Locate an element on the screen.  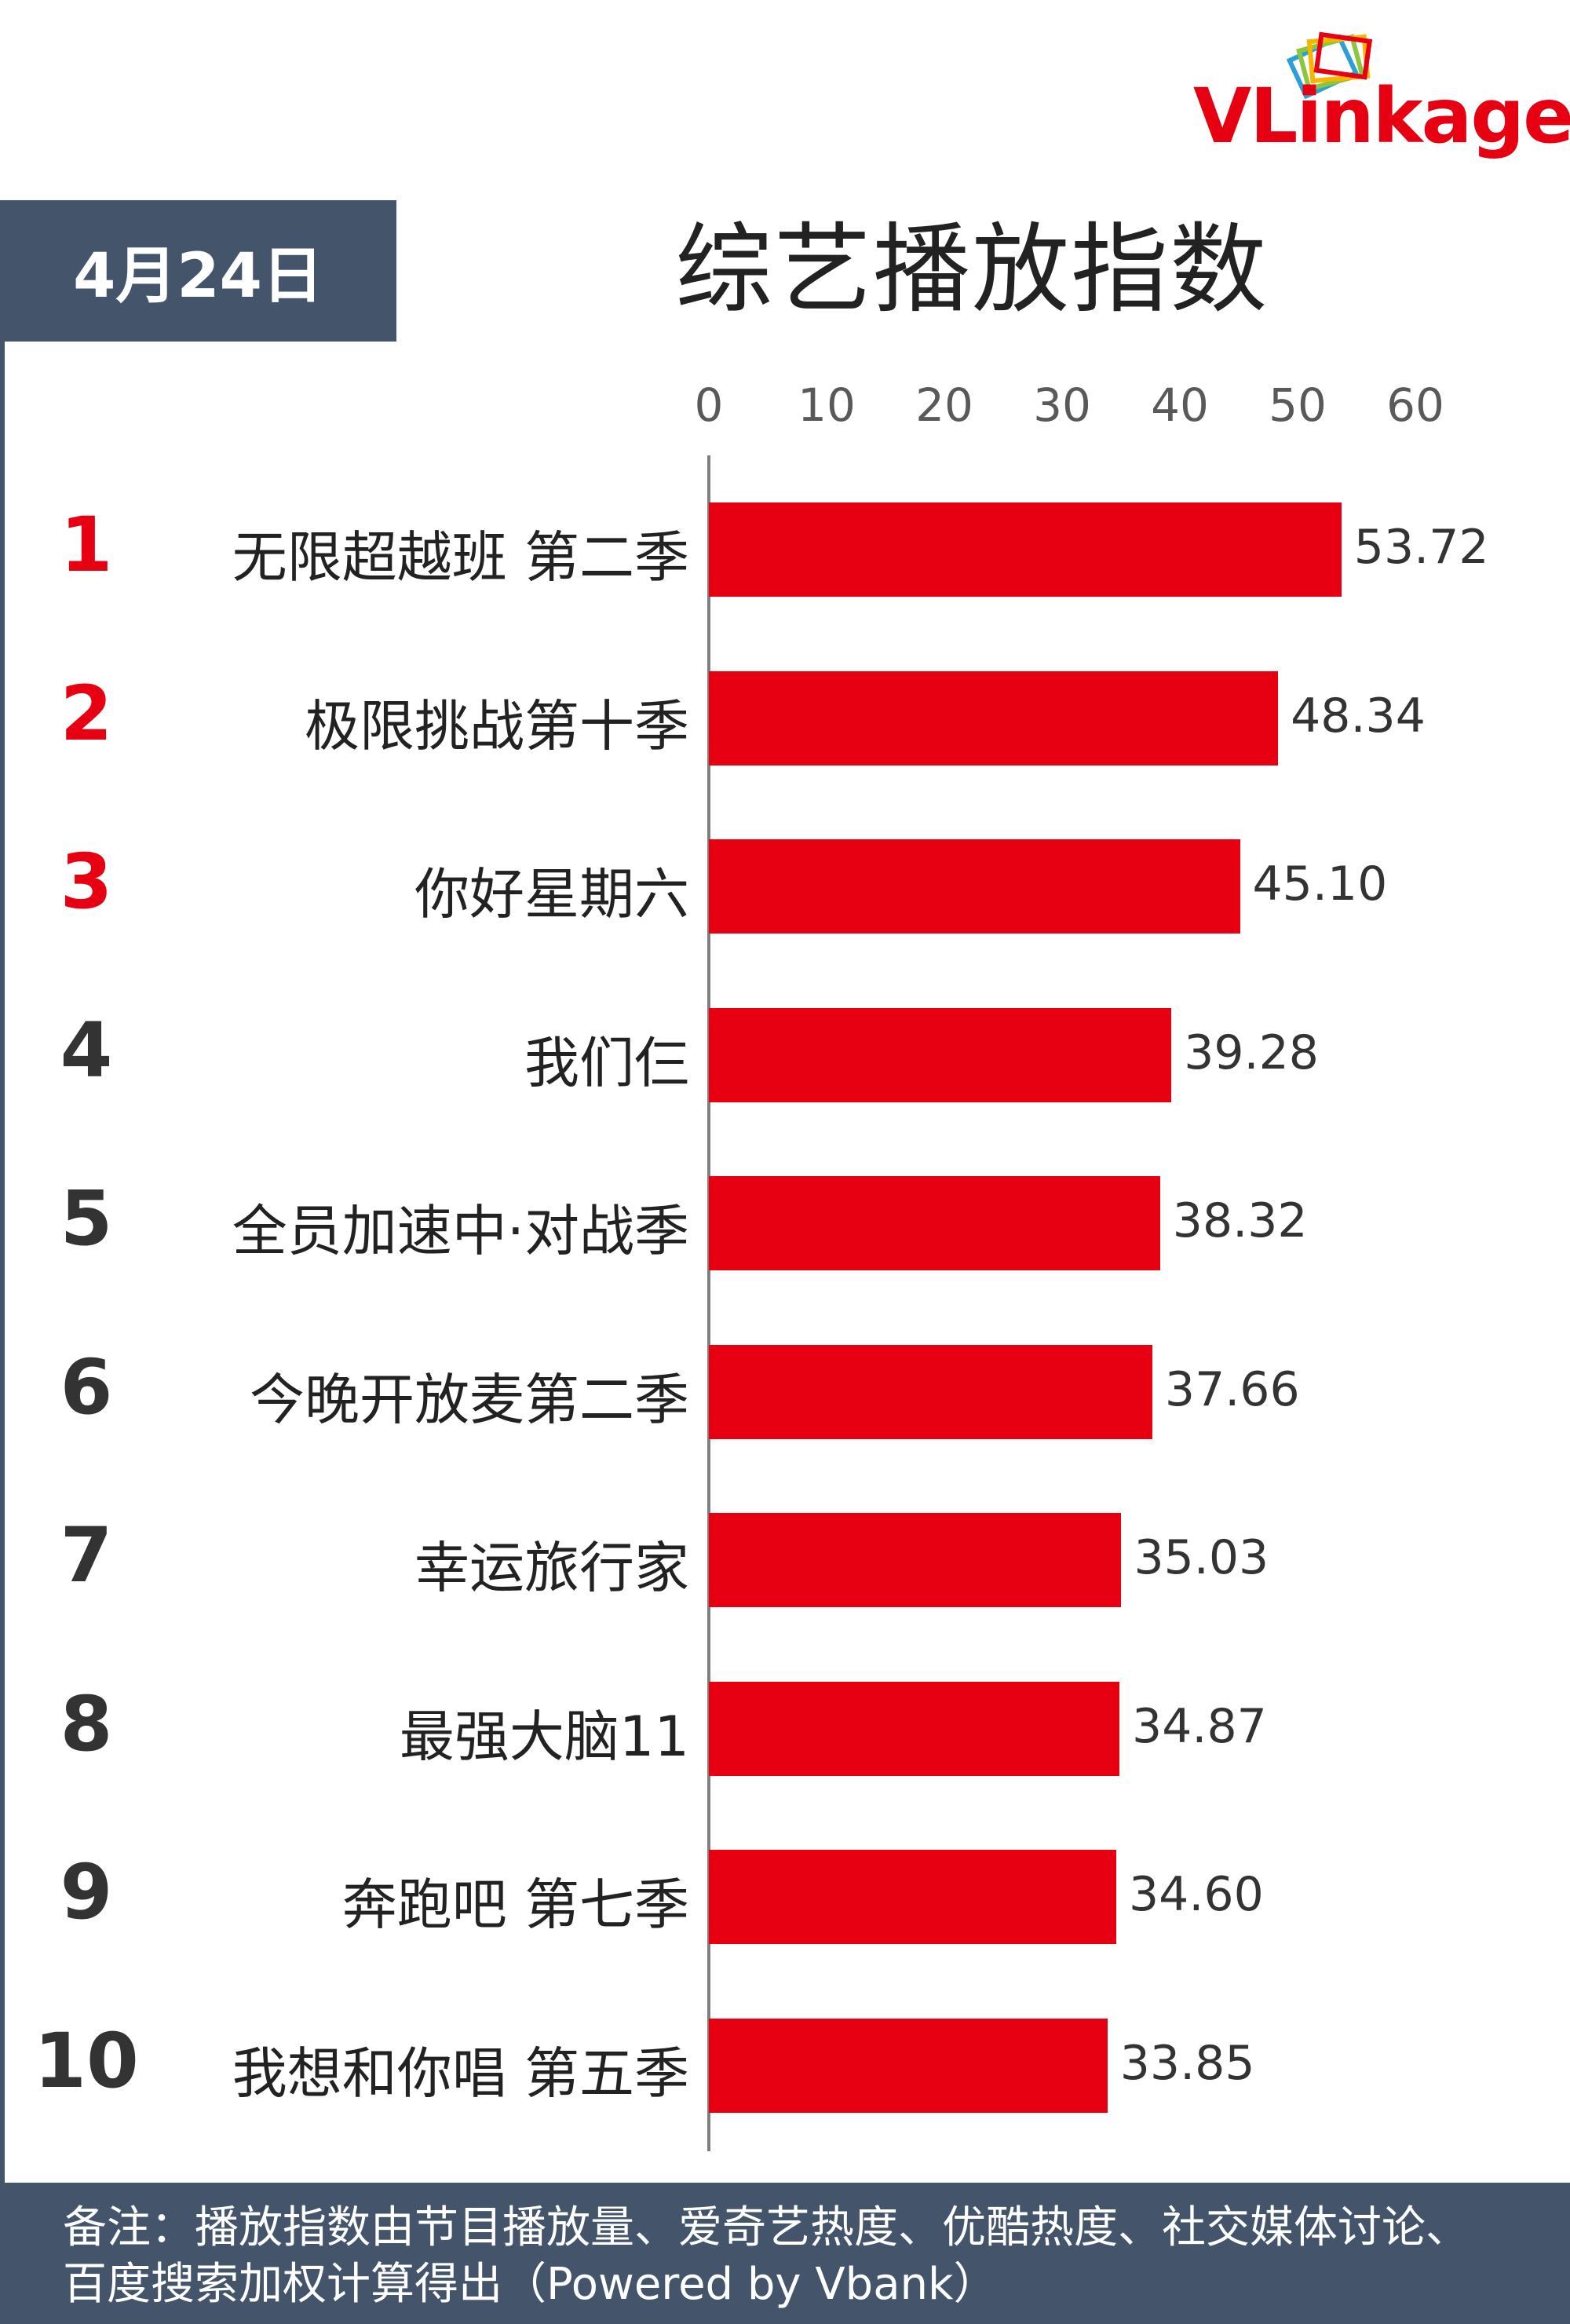
show-name-label: 我想和你唱 第五季 is located at coordinates (460, 2073).